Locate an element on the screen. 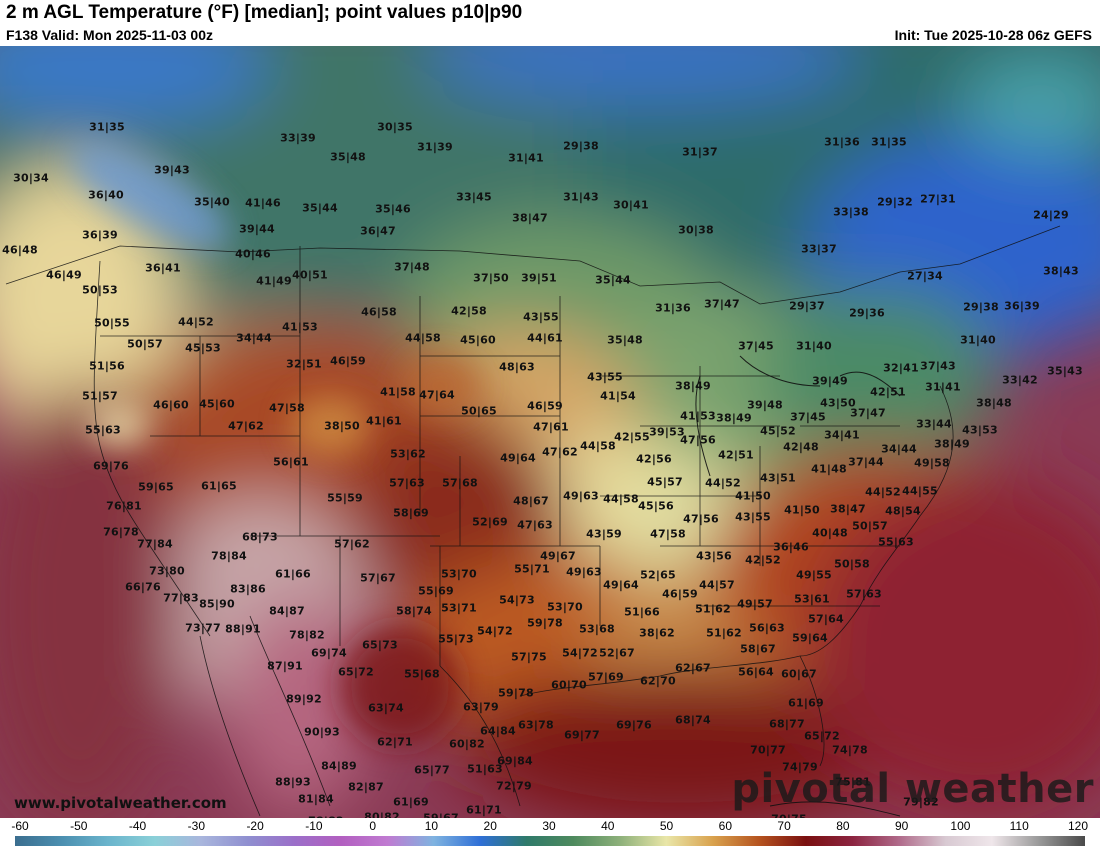 The width and height of the screenshot is (1100, 850). point-value-label: 32|41 is located at coordinates (901, 368).